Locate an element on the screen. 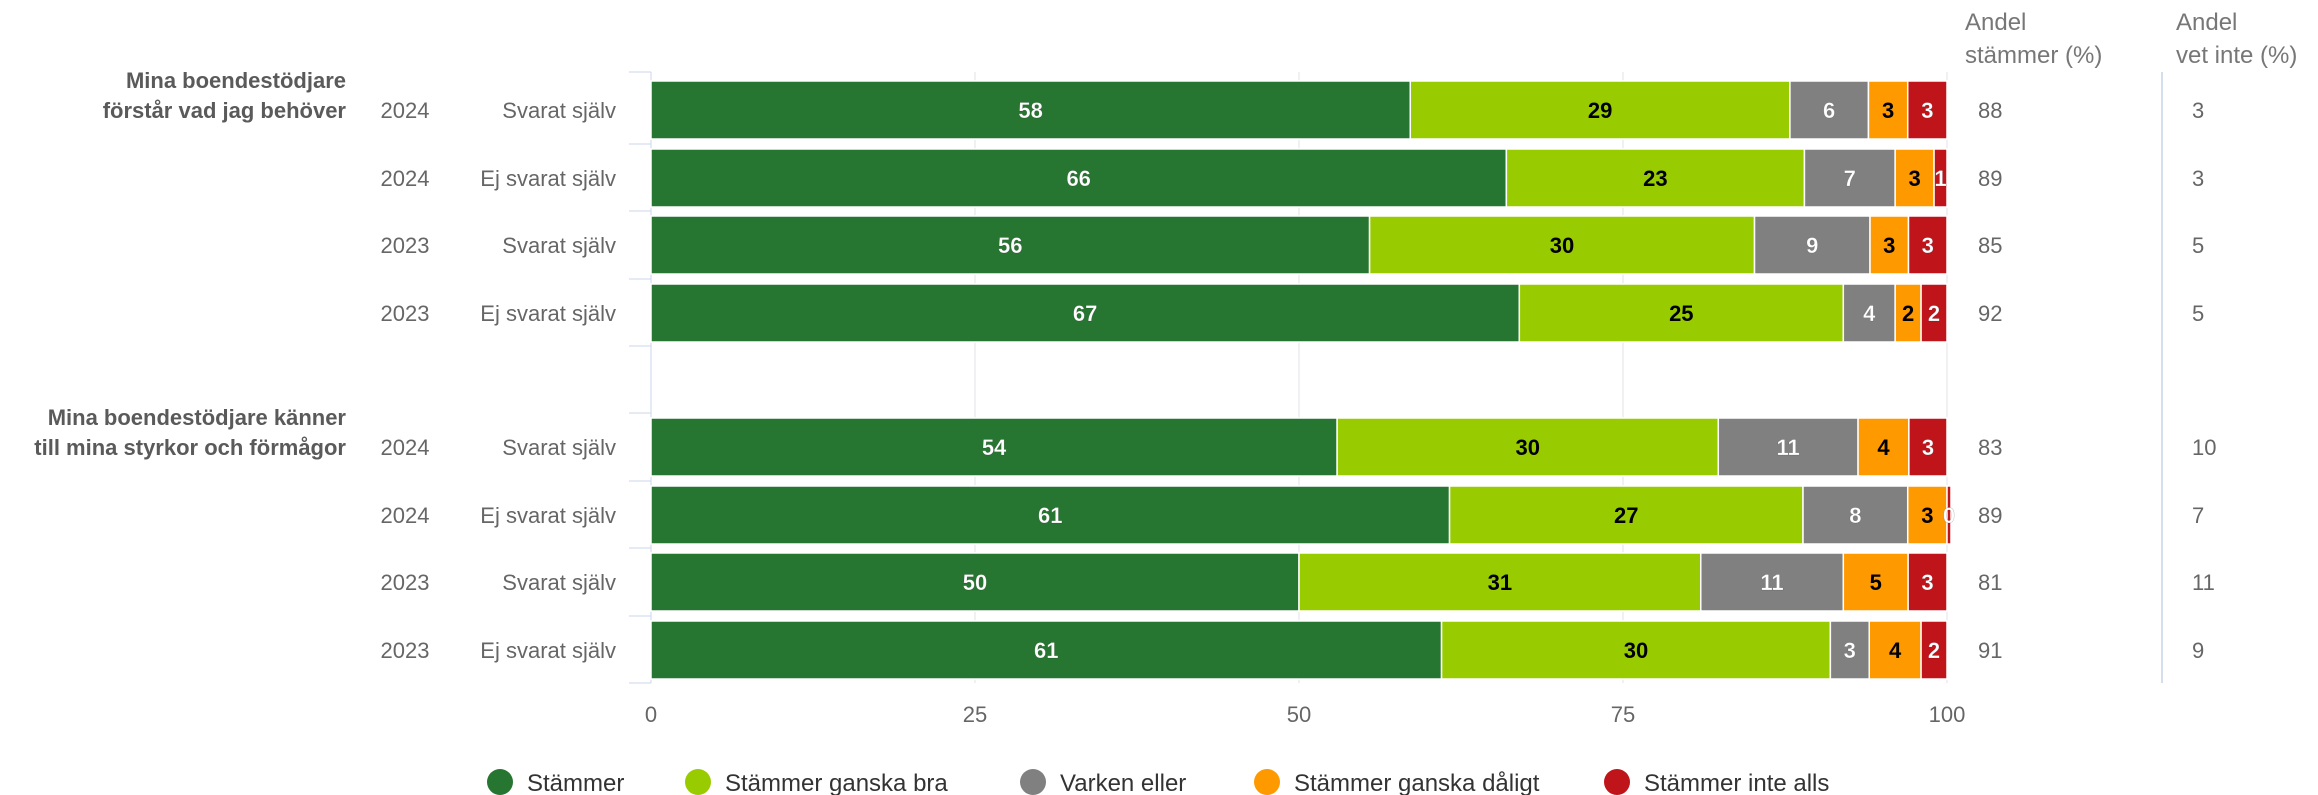 The height and width of the screenshot is (795, 2318). bar-data-label: 5 is located at coordinates (1876, 582).